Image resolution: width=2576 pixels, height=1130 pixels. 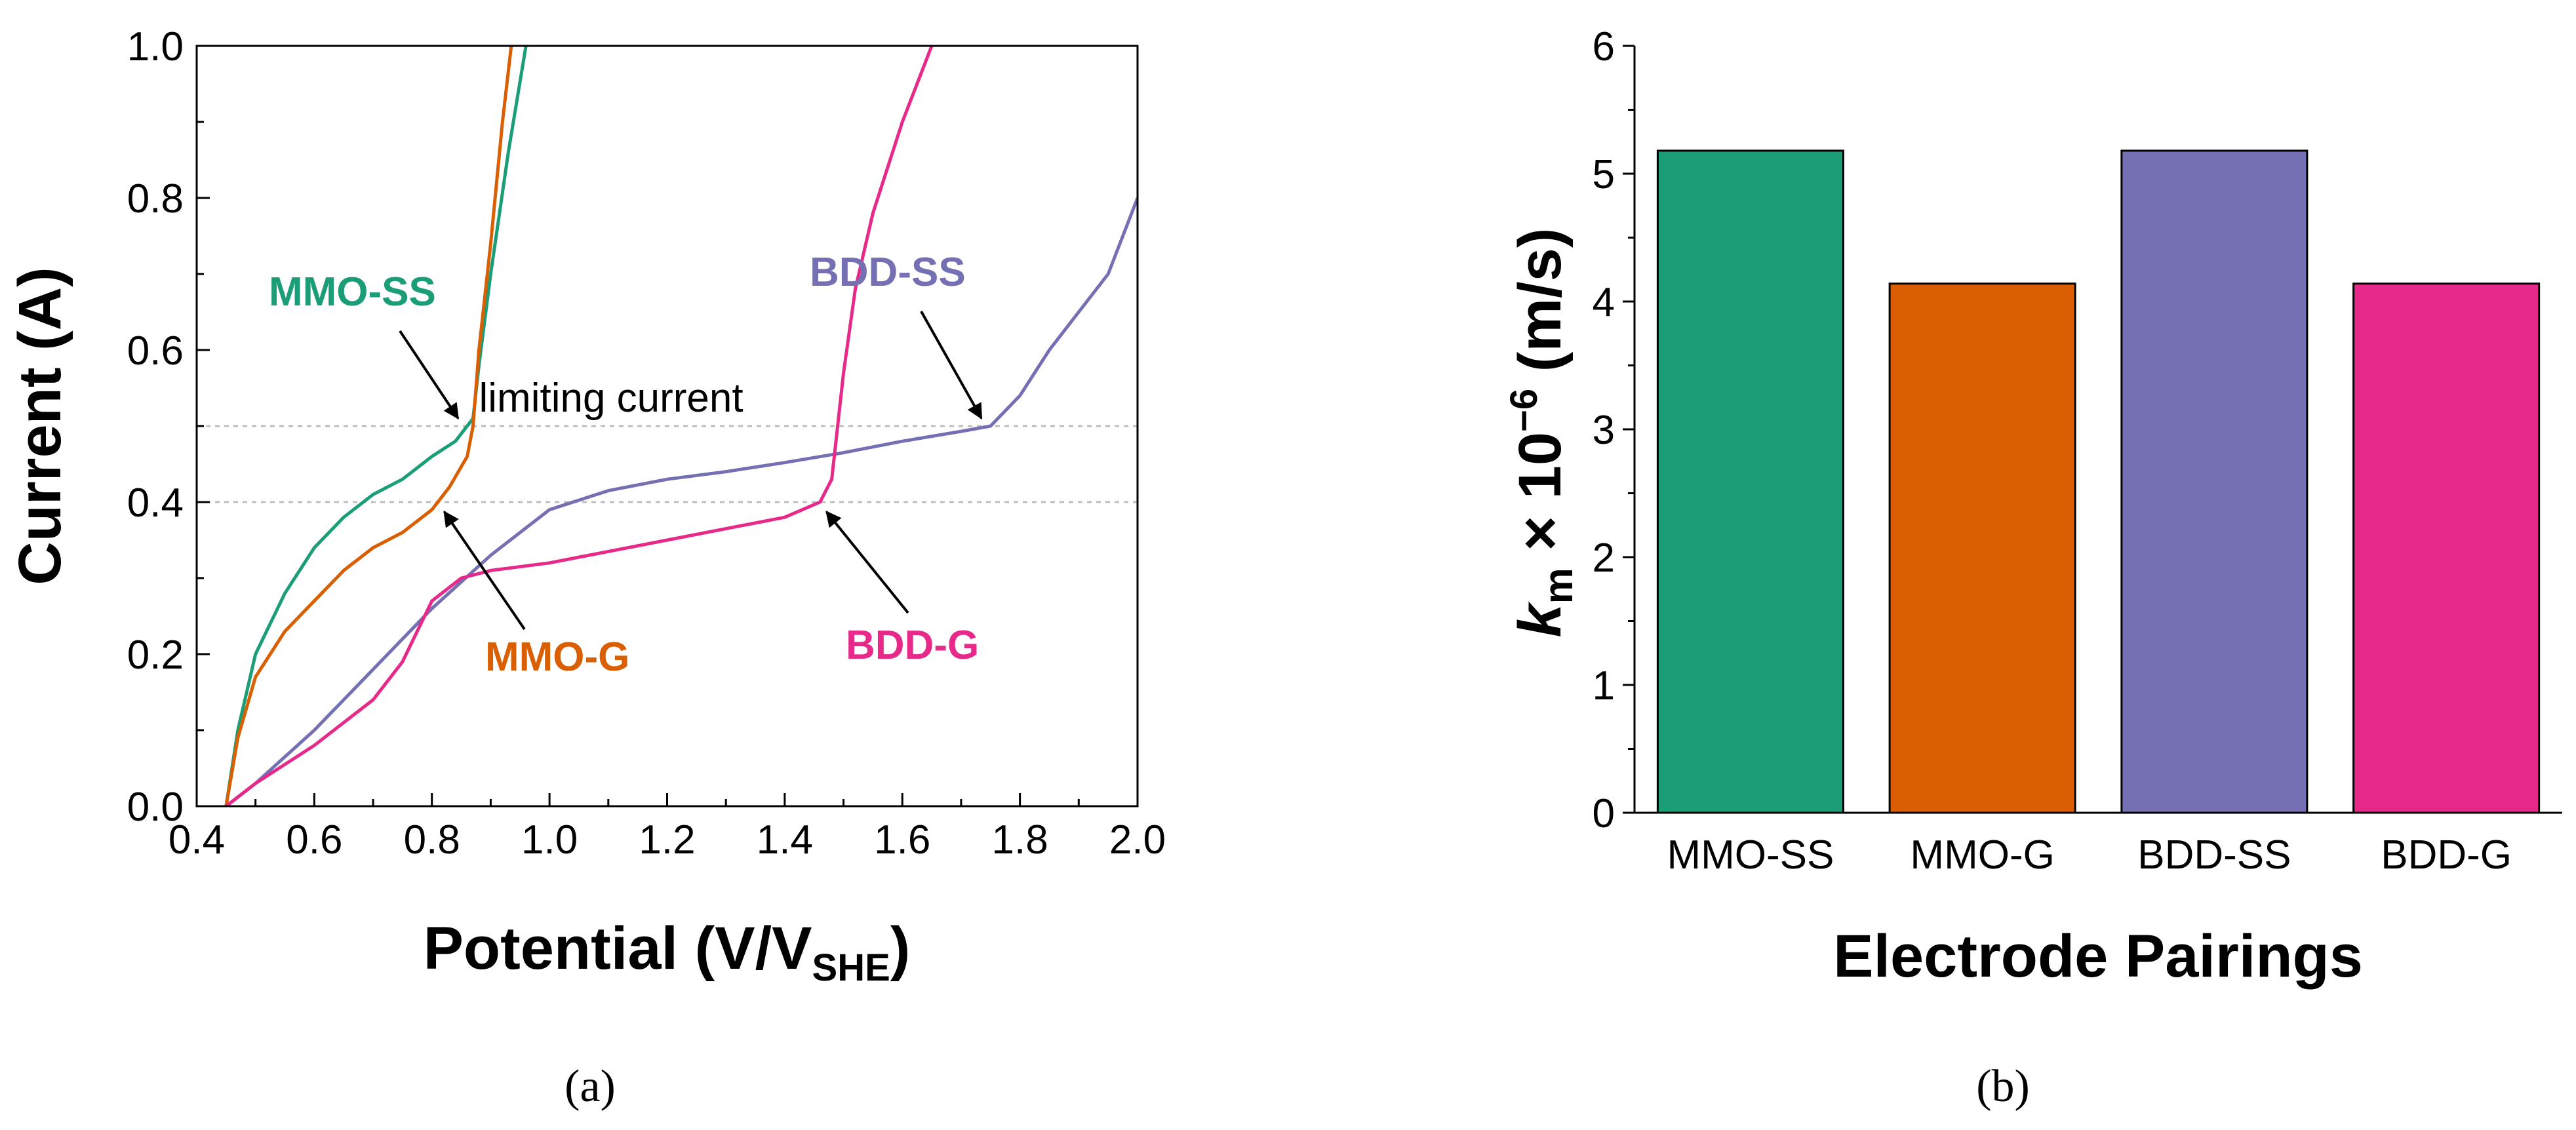 I want to click on x-axis-title: Electrode Pairings, so click(x=2098, y=956).